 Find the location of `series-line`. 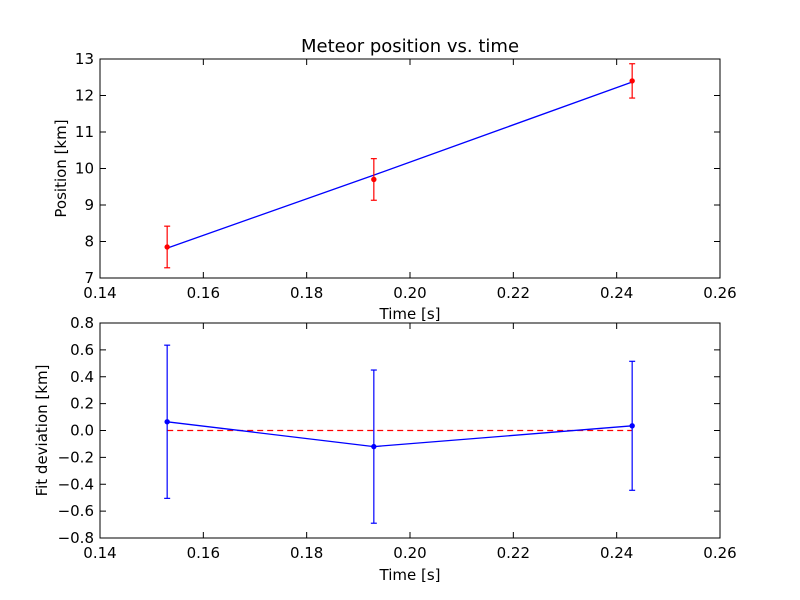

series-line is located at coordinates (400, 434).